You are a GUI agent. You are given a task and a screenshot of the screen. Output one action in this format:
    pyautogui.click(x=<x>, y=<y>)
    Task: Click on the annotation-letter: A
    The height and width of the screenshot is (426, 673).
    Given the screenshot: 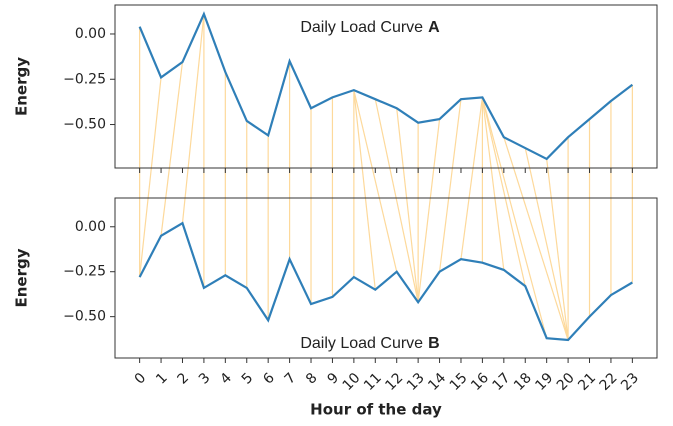 What is the action you would take?
    pyautogui.click(x=434, y=27)
    